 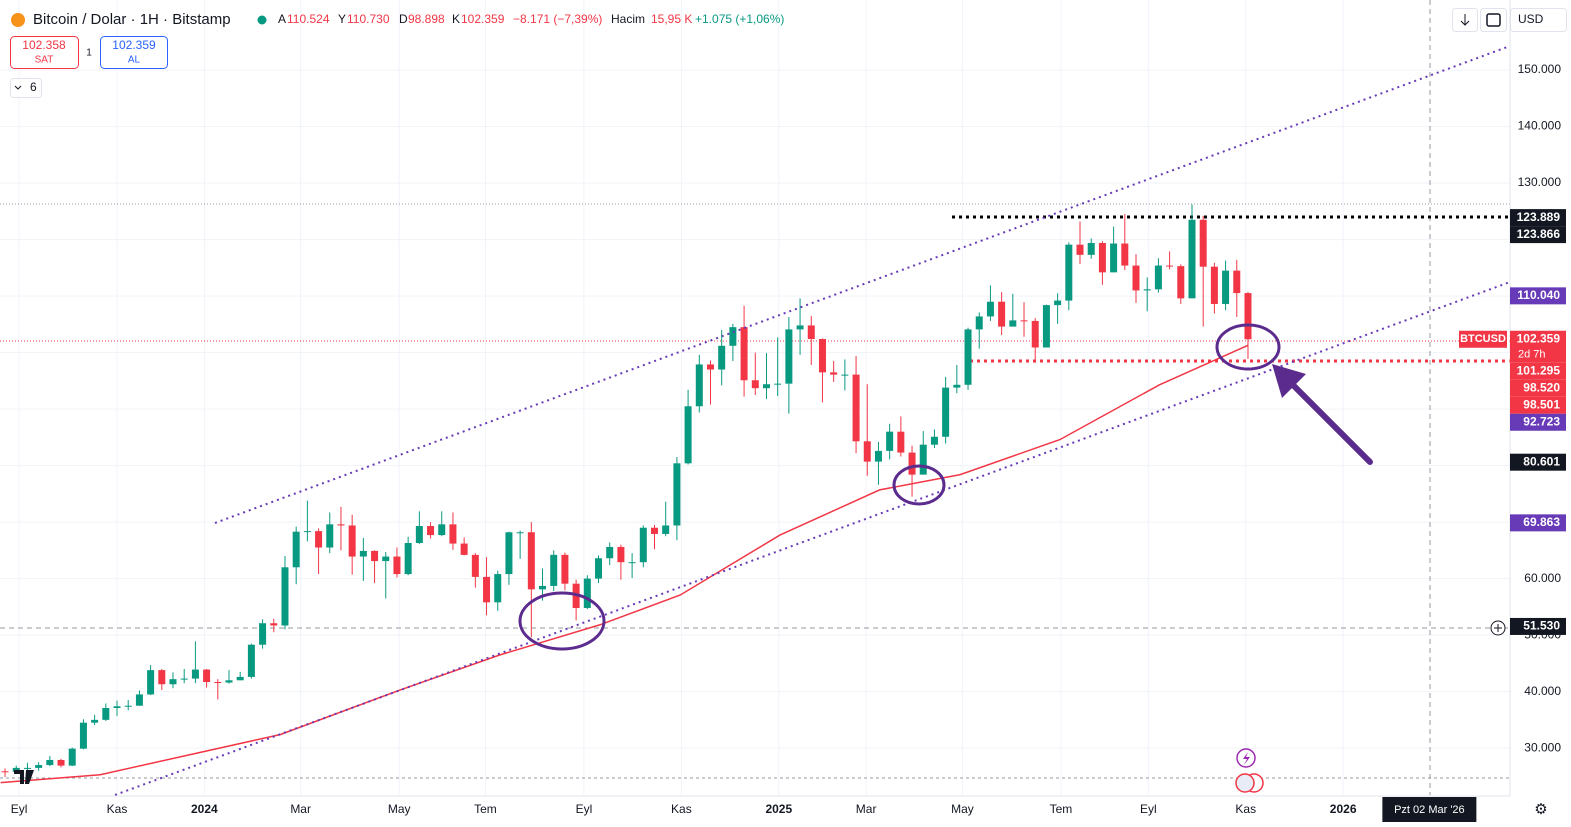 What do you see at coordinates (1539, 234) in the screenshot?
I see `price-tag-label: 123.866` at bounding box center [1539, 234].